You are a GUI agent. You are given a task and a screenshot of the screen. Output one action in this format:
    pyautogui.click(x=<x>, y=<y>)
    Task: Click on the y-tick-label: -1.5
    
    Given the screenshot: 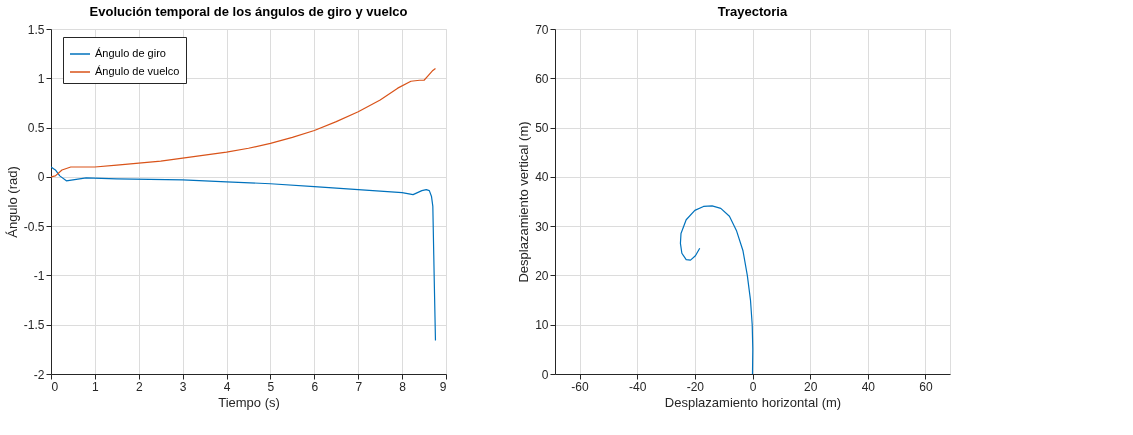 What is the action you would take?
    pyautogui.click(x=34, y=325)
    